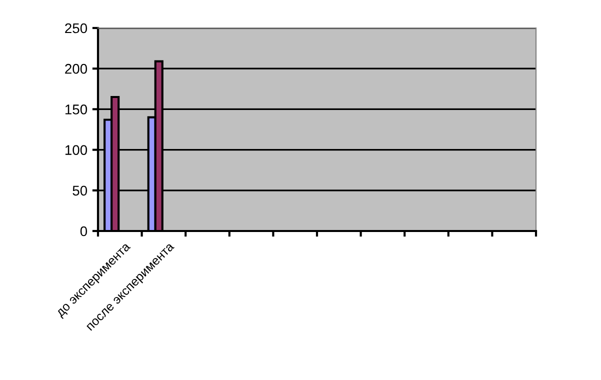  Describe the element at coordinates (76, 28) in the screenshot. I see `y-tick-label: 250` at that location.